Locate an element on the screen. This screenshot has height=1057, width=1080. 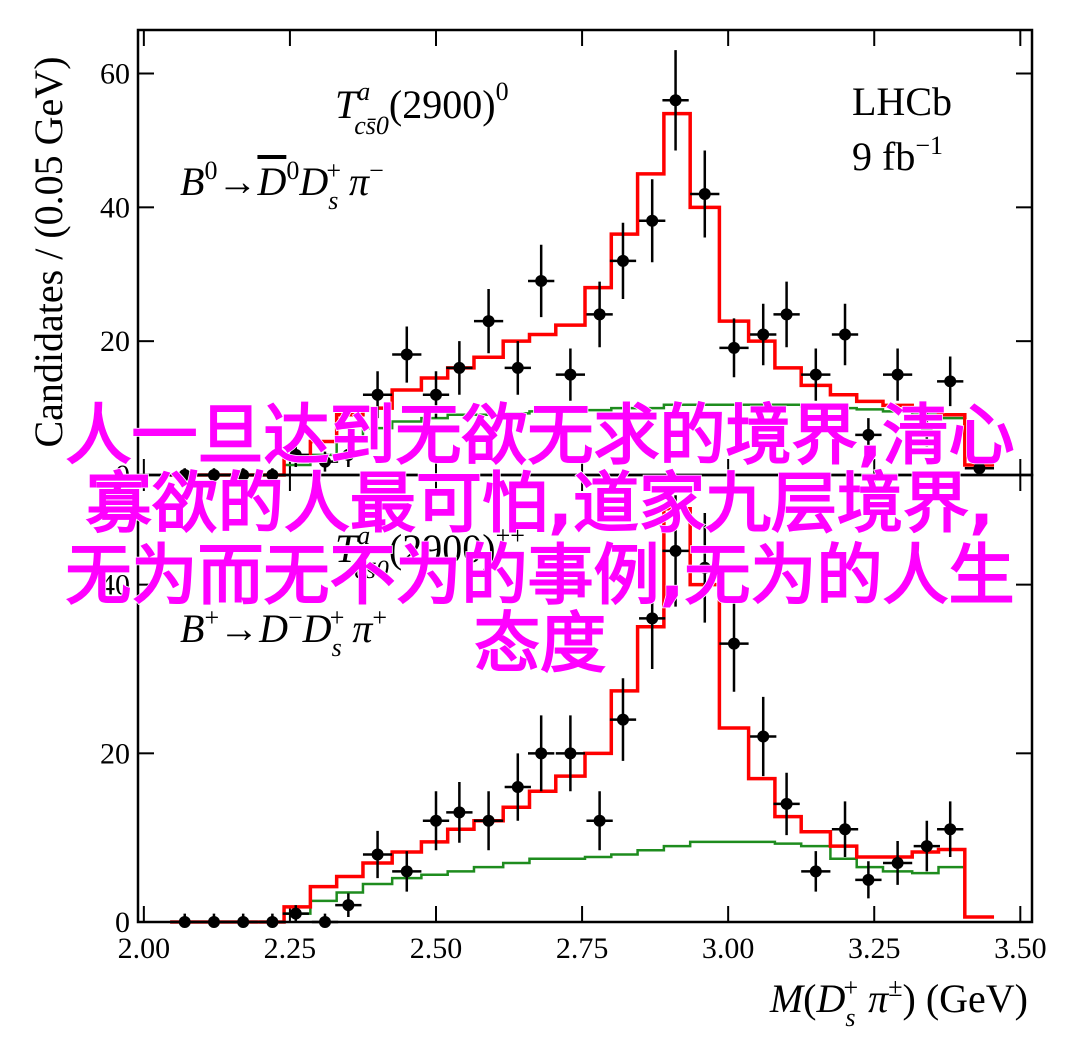
luminosity-label: 9 fb−1 is located at coordinates (897, 155).